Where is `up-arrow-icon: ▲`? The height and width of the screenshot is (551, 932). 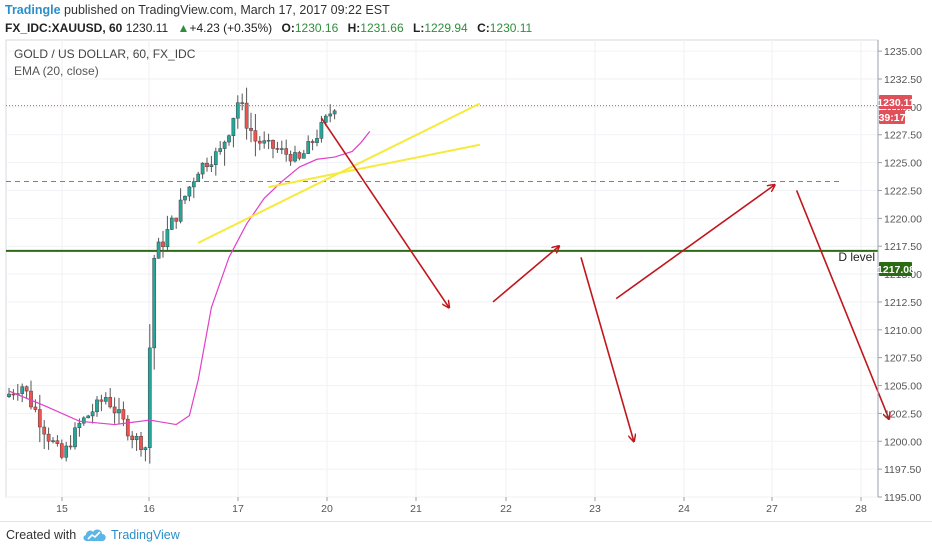
up-arrow-icon: ▲ is located at coordinates (183, 28).